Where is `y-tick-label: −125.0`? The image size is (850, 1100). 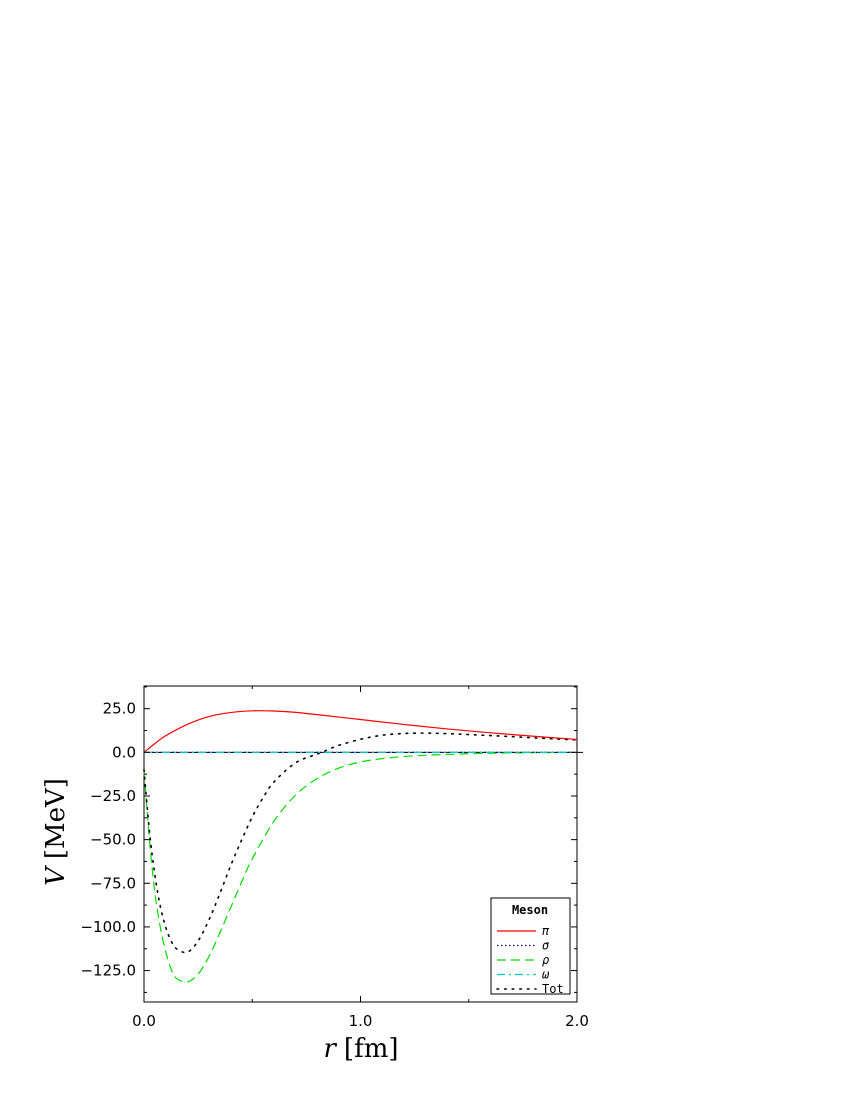 y-tick-label: −125.0 is located at coordinates (108, 971).